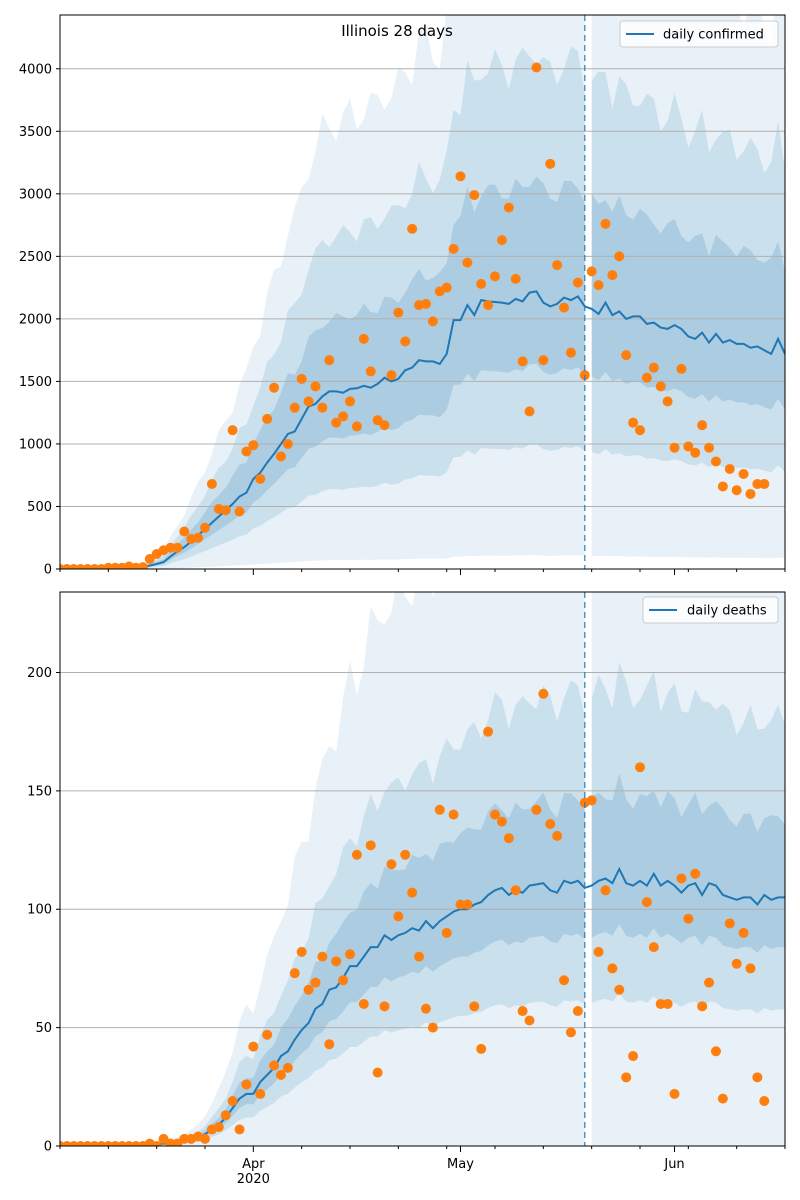  What do you see at coordinates (699, 34) in the screenshot?
I see `confirmed-legend-box` at bounding box center [699, 34].